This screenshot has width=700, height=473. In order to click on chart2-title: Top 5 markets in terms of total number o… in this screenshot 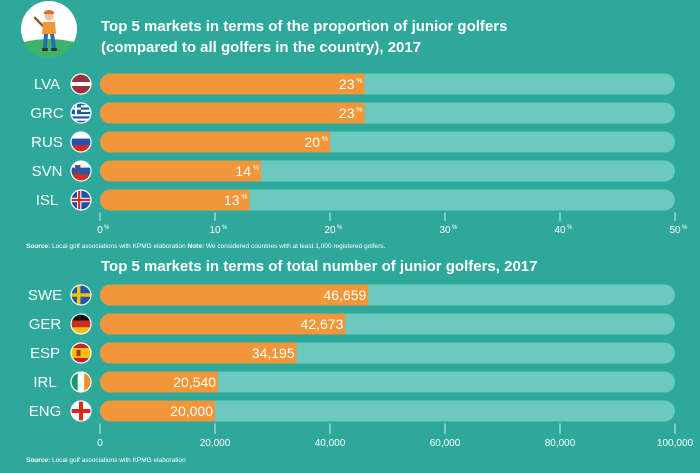, I will do `click(319, 266)`.